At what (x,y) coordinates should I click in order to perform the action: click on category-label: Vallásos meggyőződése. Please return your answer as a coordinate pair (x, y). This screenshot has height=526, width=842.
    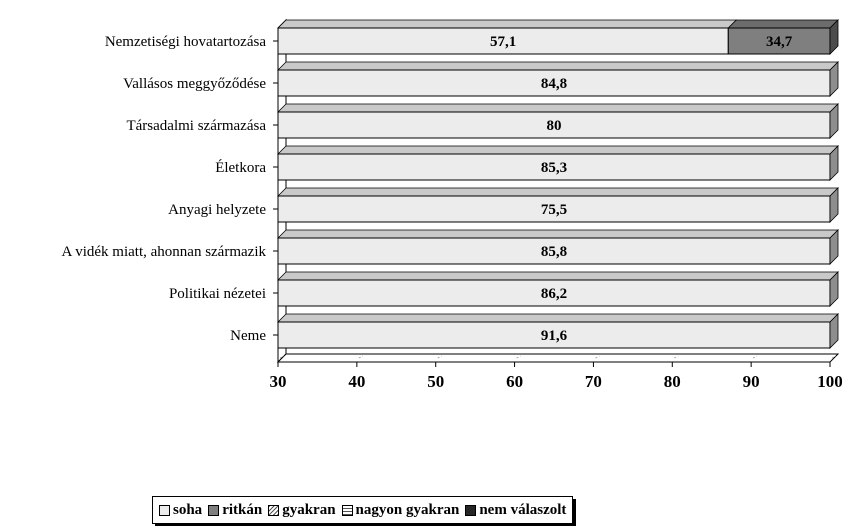
    Looking at the image, I should click on (194, 84).